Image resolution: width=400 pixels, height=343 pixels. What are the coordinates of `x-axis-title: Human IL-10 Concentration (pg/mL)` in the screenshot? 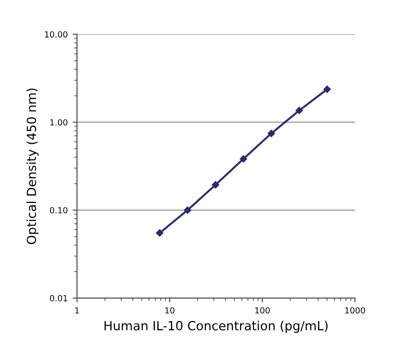 It's located at (216, 326).